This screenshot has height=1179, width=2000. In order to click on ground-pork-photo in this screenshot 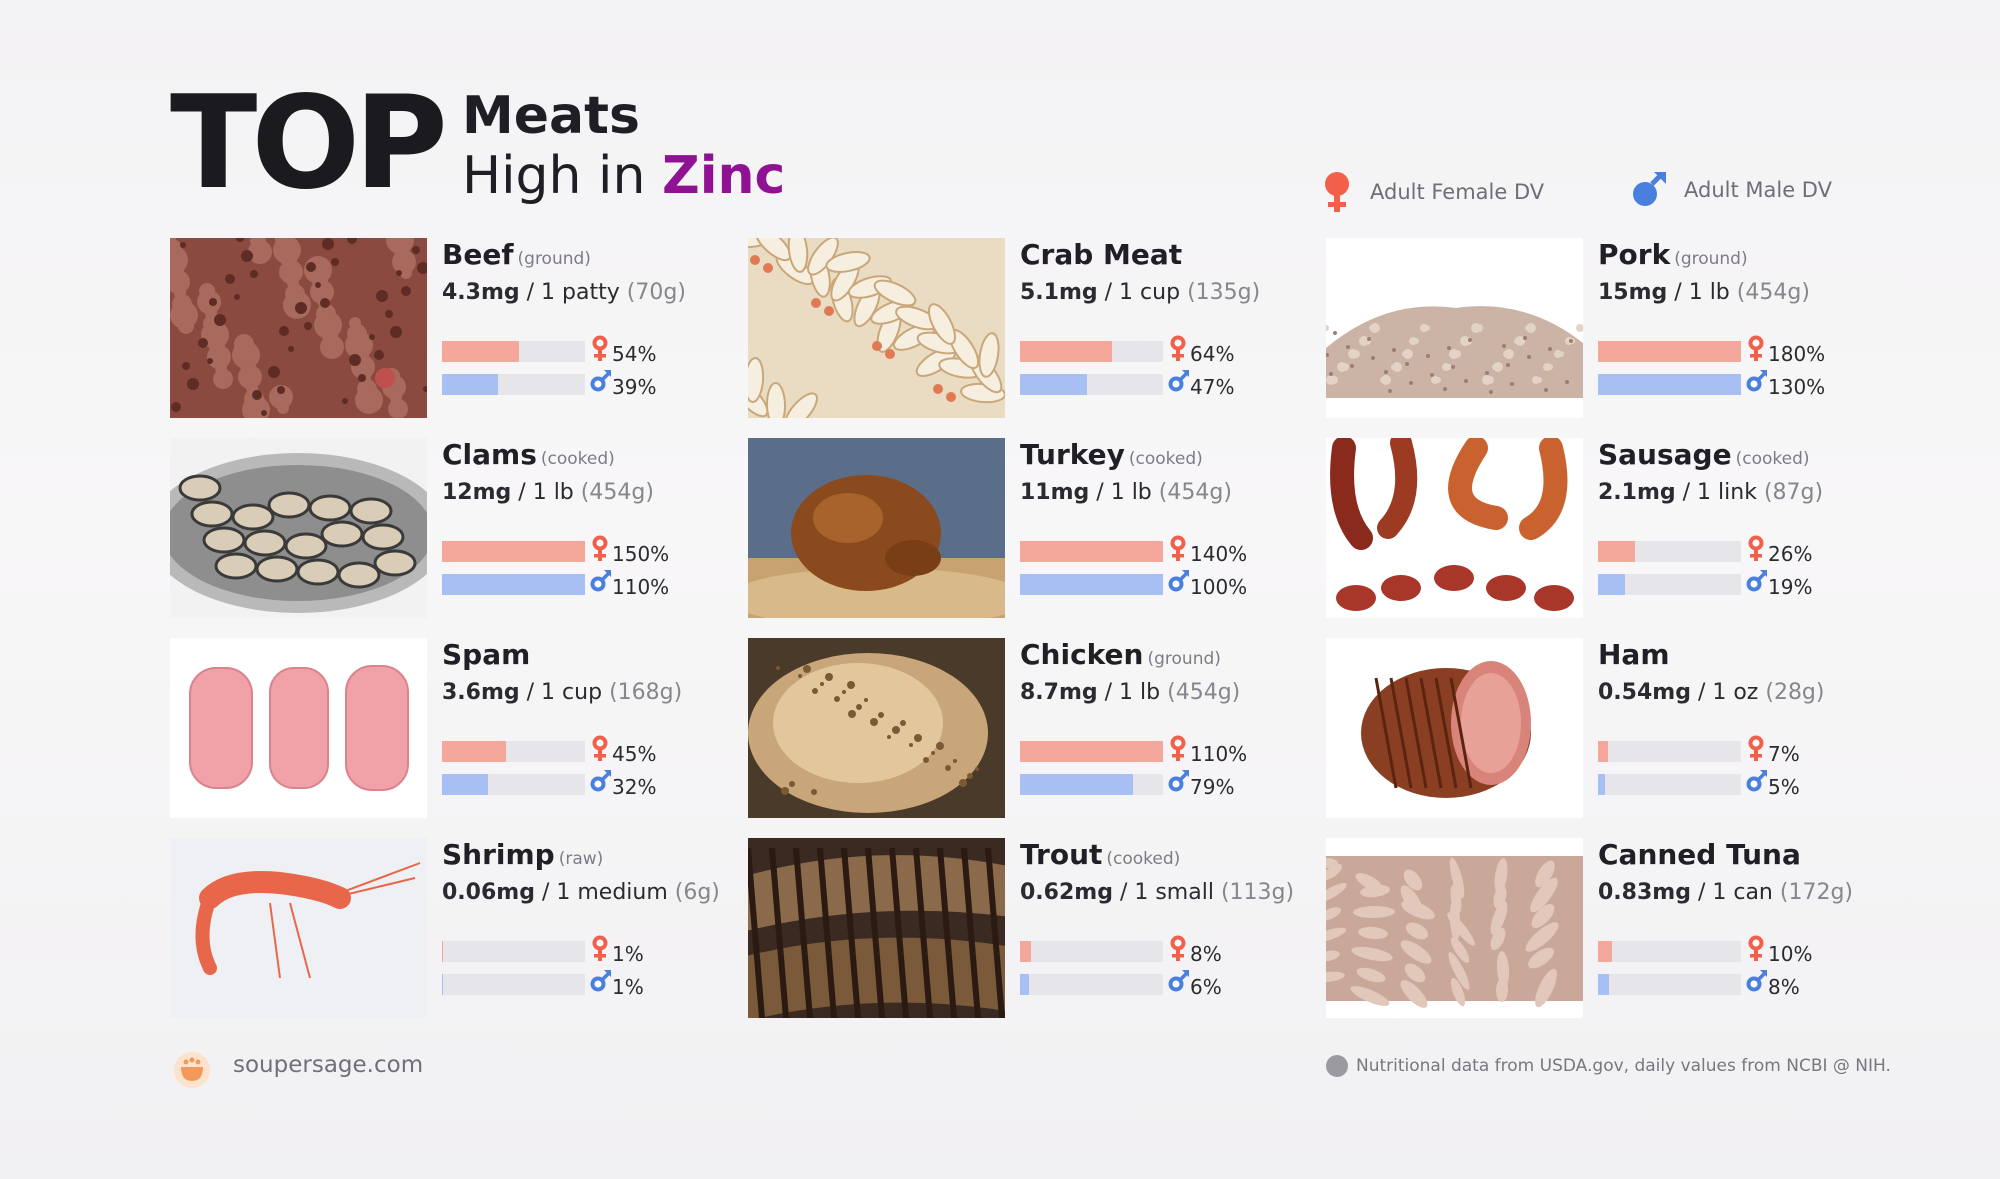, I will do `click(1454, 328)`.